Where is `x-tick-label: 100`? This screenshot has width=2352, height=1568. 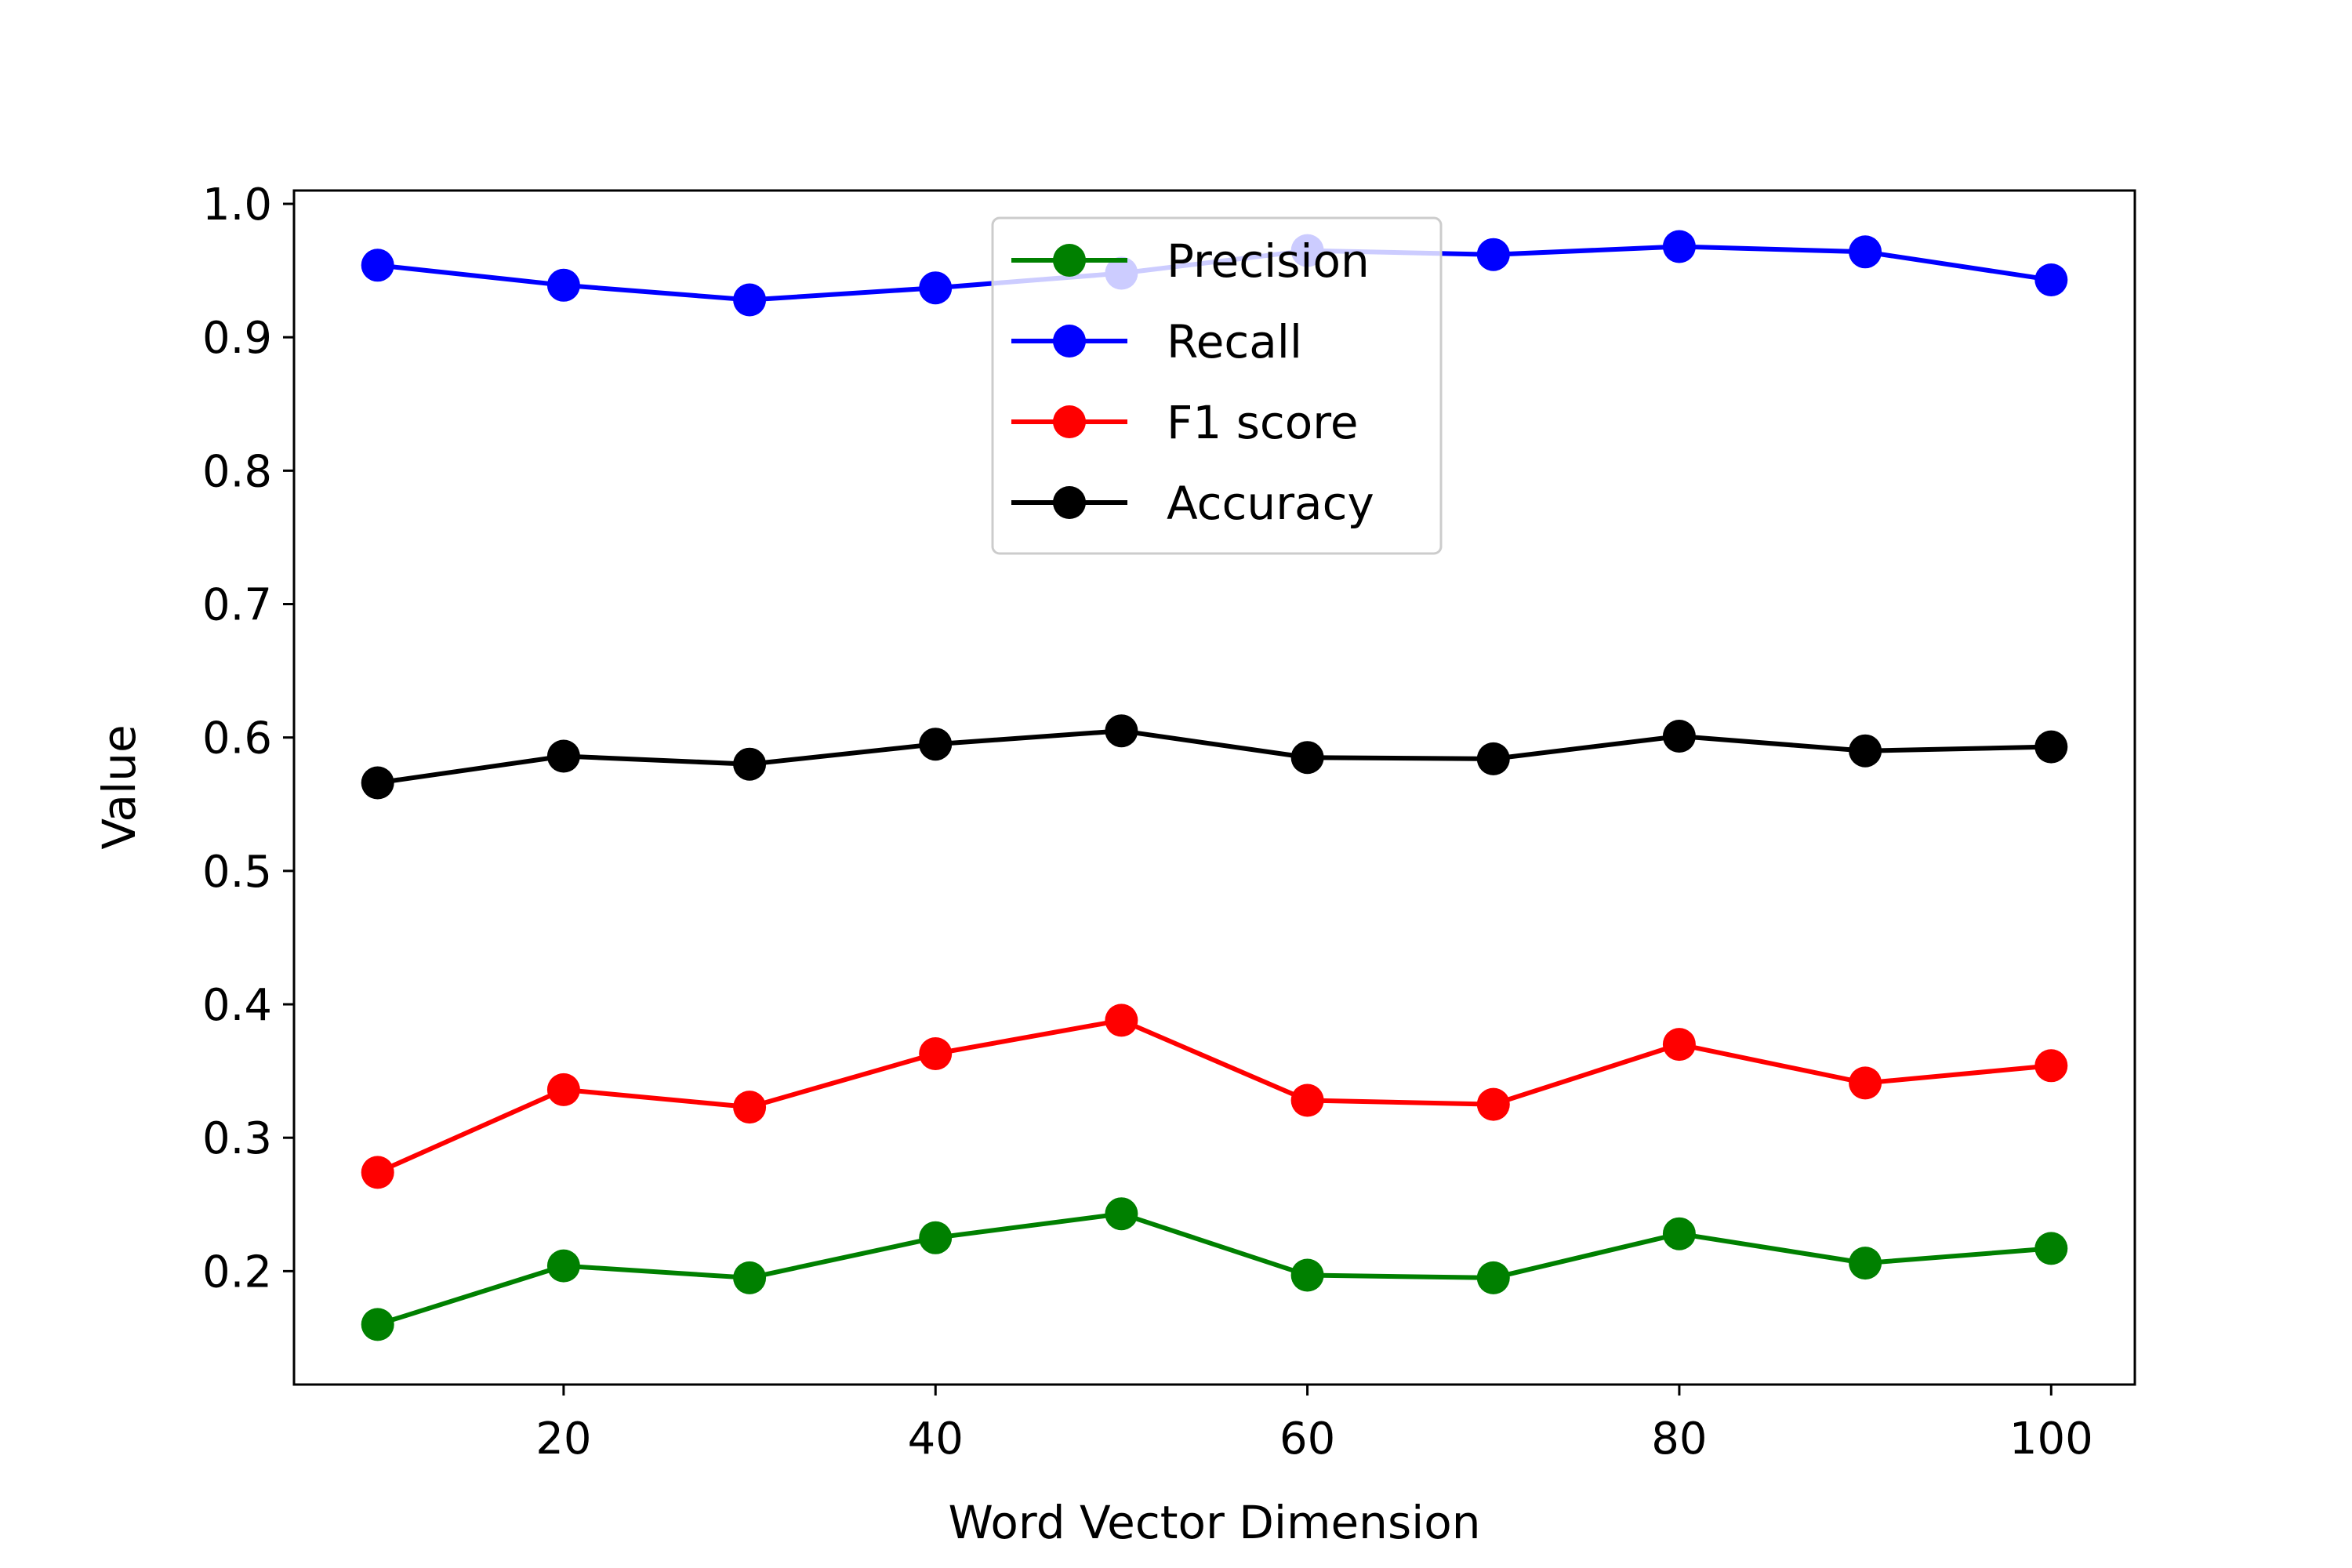
x-tick-label: 100 is located at coordinates (2051, 1439).